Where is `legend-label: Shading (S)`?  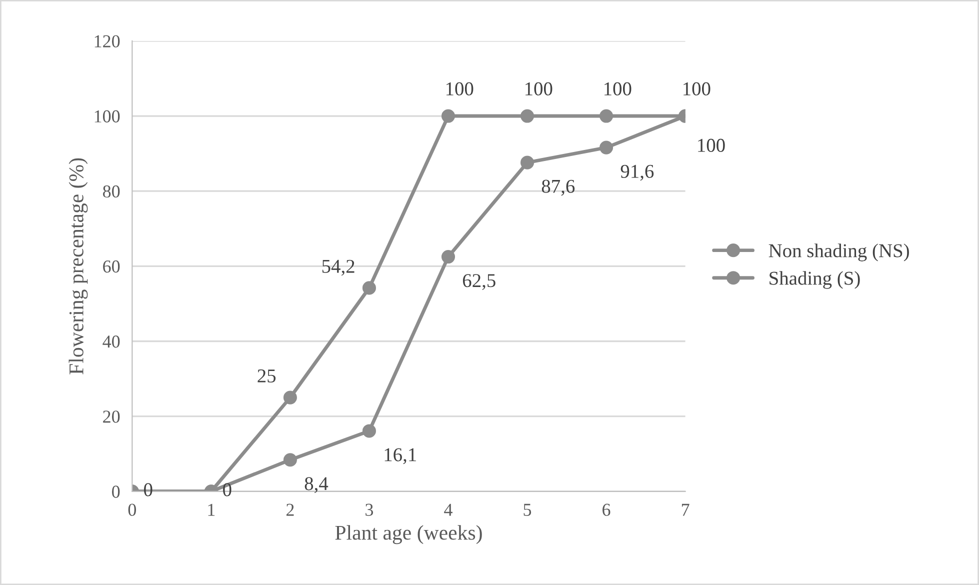 legend-label: Shading (S) is located at coordinates (815, 280).